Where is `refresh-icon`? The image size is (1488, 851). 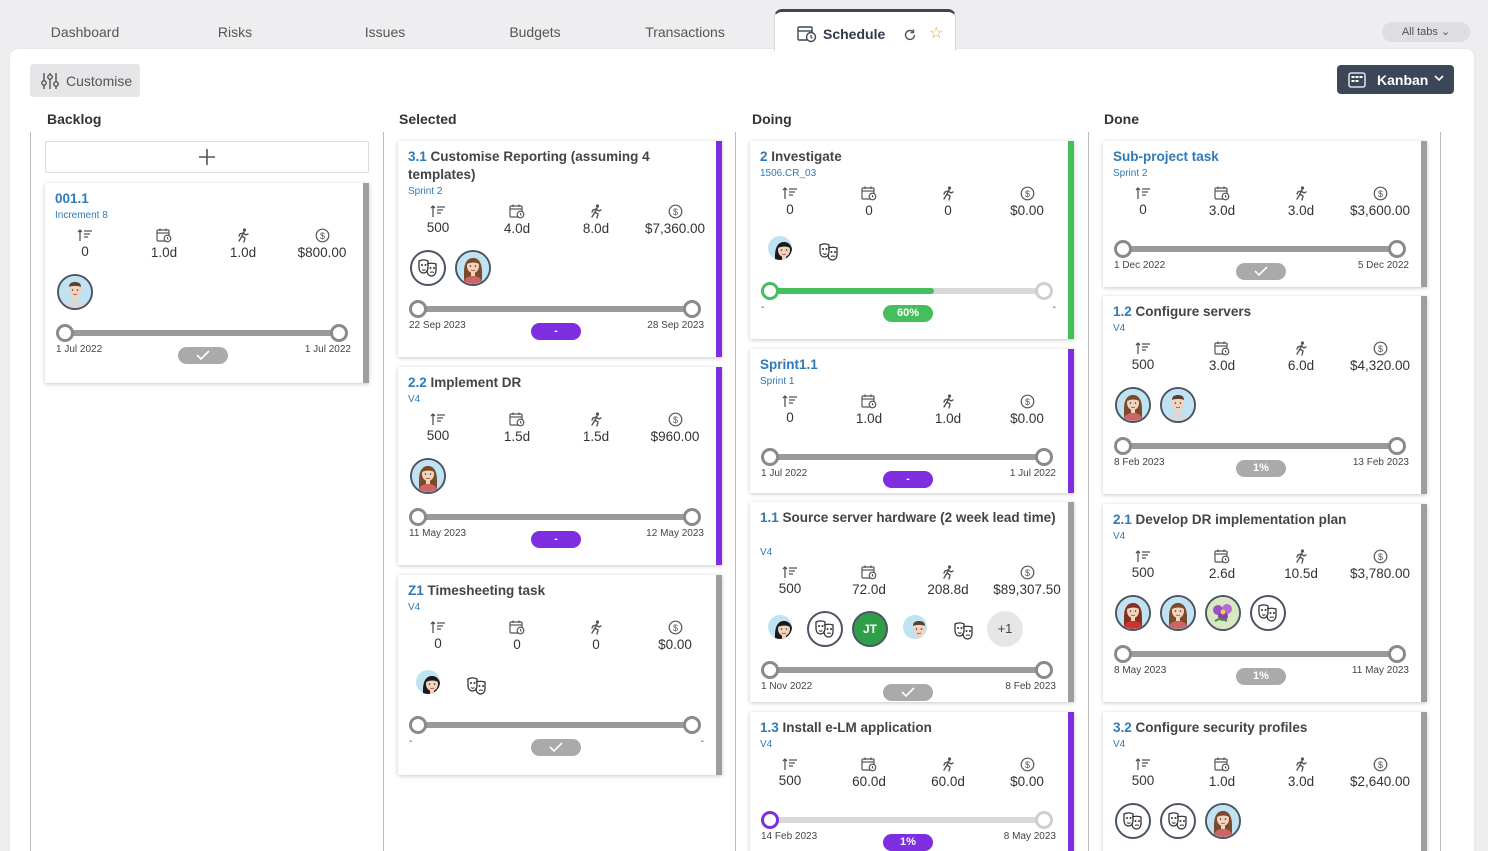 refresh-icon is located at coordinates (910, 37).